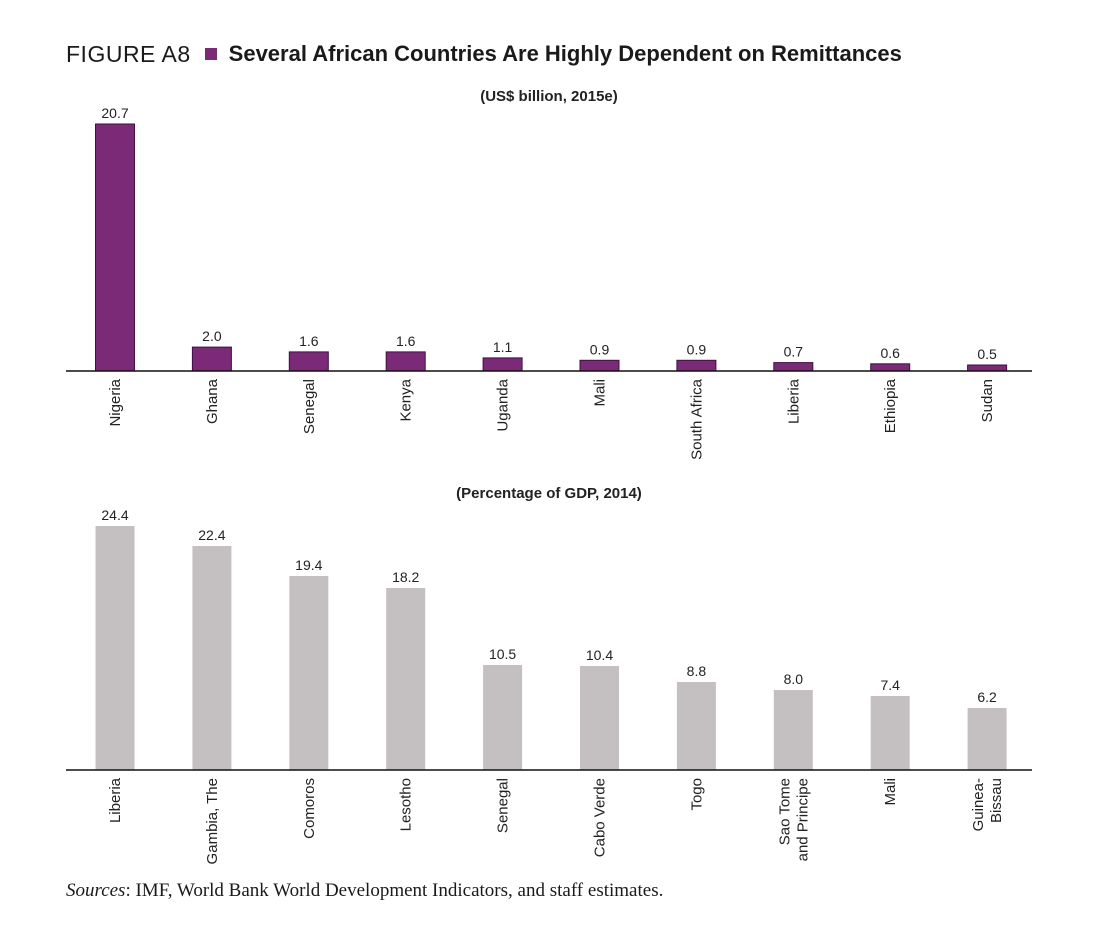  I want to click on value-label: 10.5, so click(502, 654).